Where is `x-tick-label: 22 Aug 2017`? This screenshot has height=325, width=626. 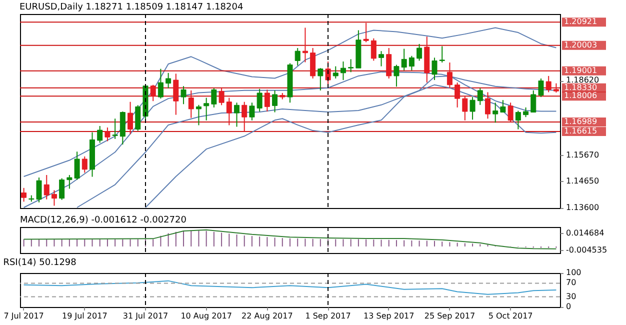 x-tick-label: 22 Aug 2017 is located at coordinates (267, 316).